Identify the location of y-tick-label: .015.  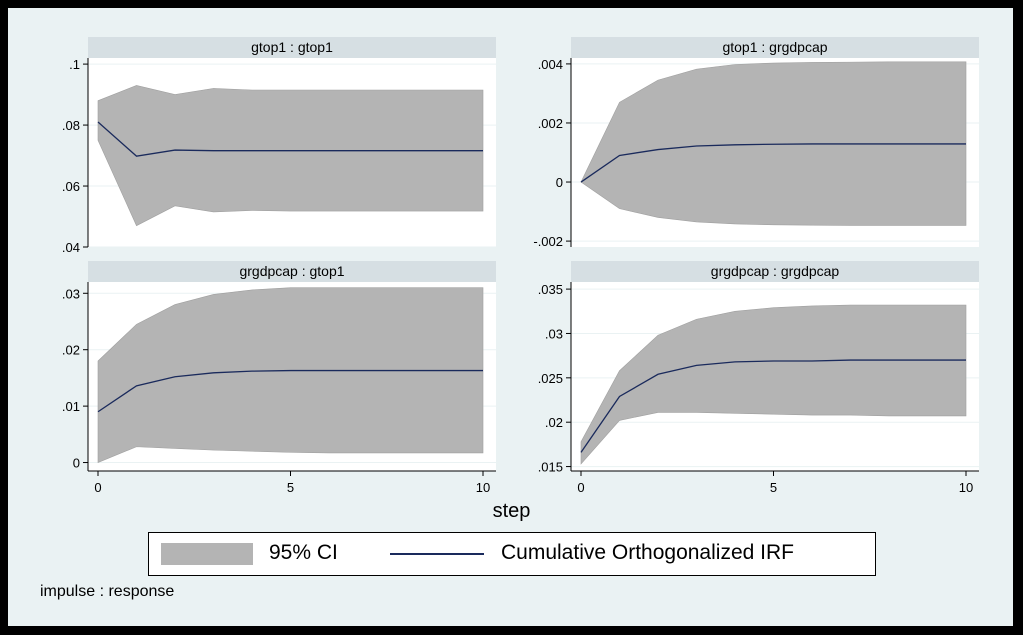
(550, 467).